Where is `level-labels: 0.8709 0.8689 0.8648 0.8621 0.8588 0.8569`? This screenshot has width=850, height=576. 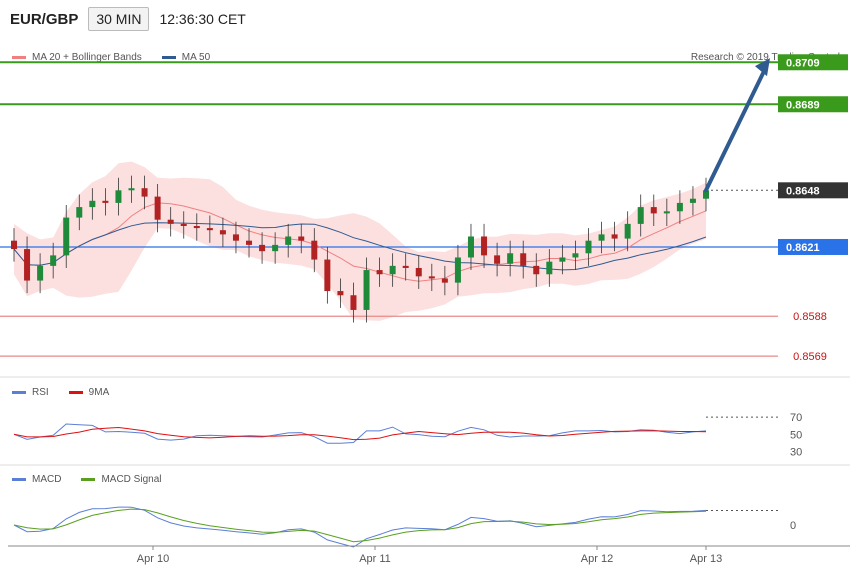 level-labels: 0.8709 0.8689 0.8648 0.8621 0.8588 0.8569 is located at coordinates (813, 208).